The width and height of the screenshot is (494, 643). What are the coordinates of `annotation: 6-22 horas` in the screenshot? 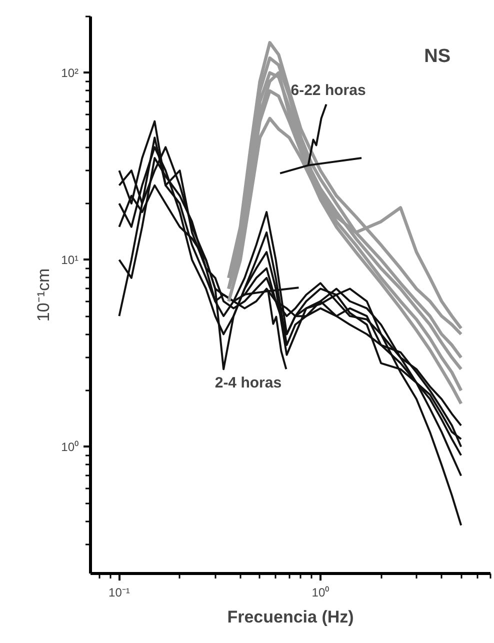 It's located at (328, 90).